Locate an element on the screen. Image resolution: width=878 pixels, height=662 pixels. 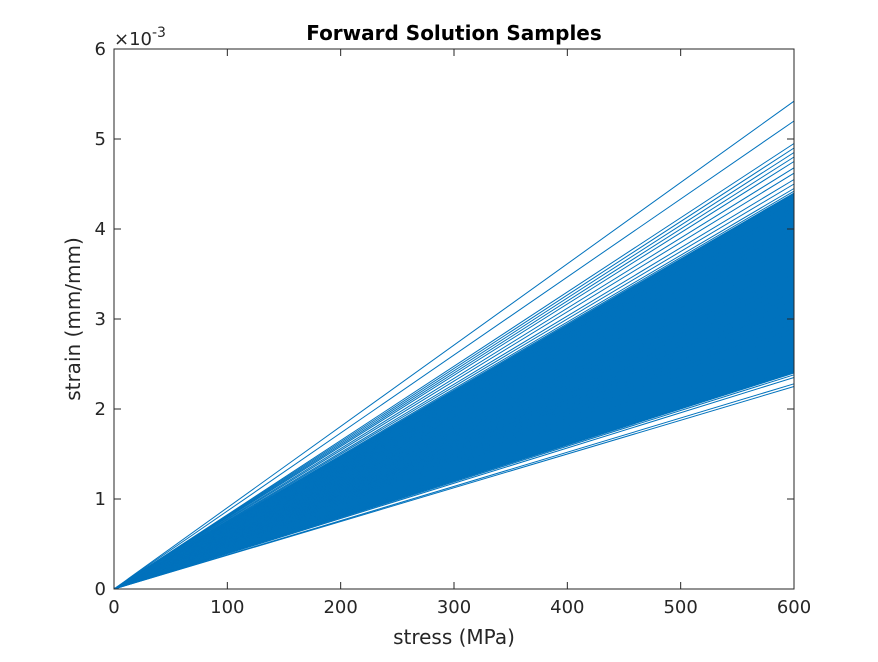
x-axis-label: stress (MPa) is located at coordinates (454, 637).